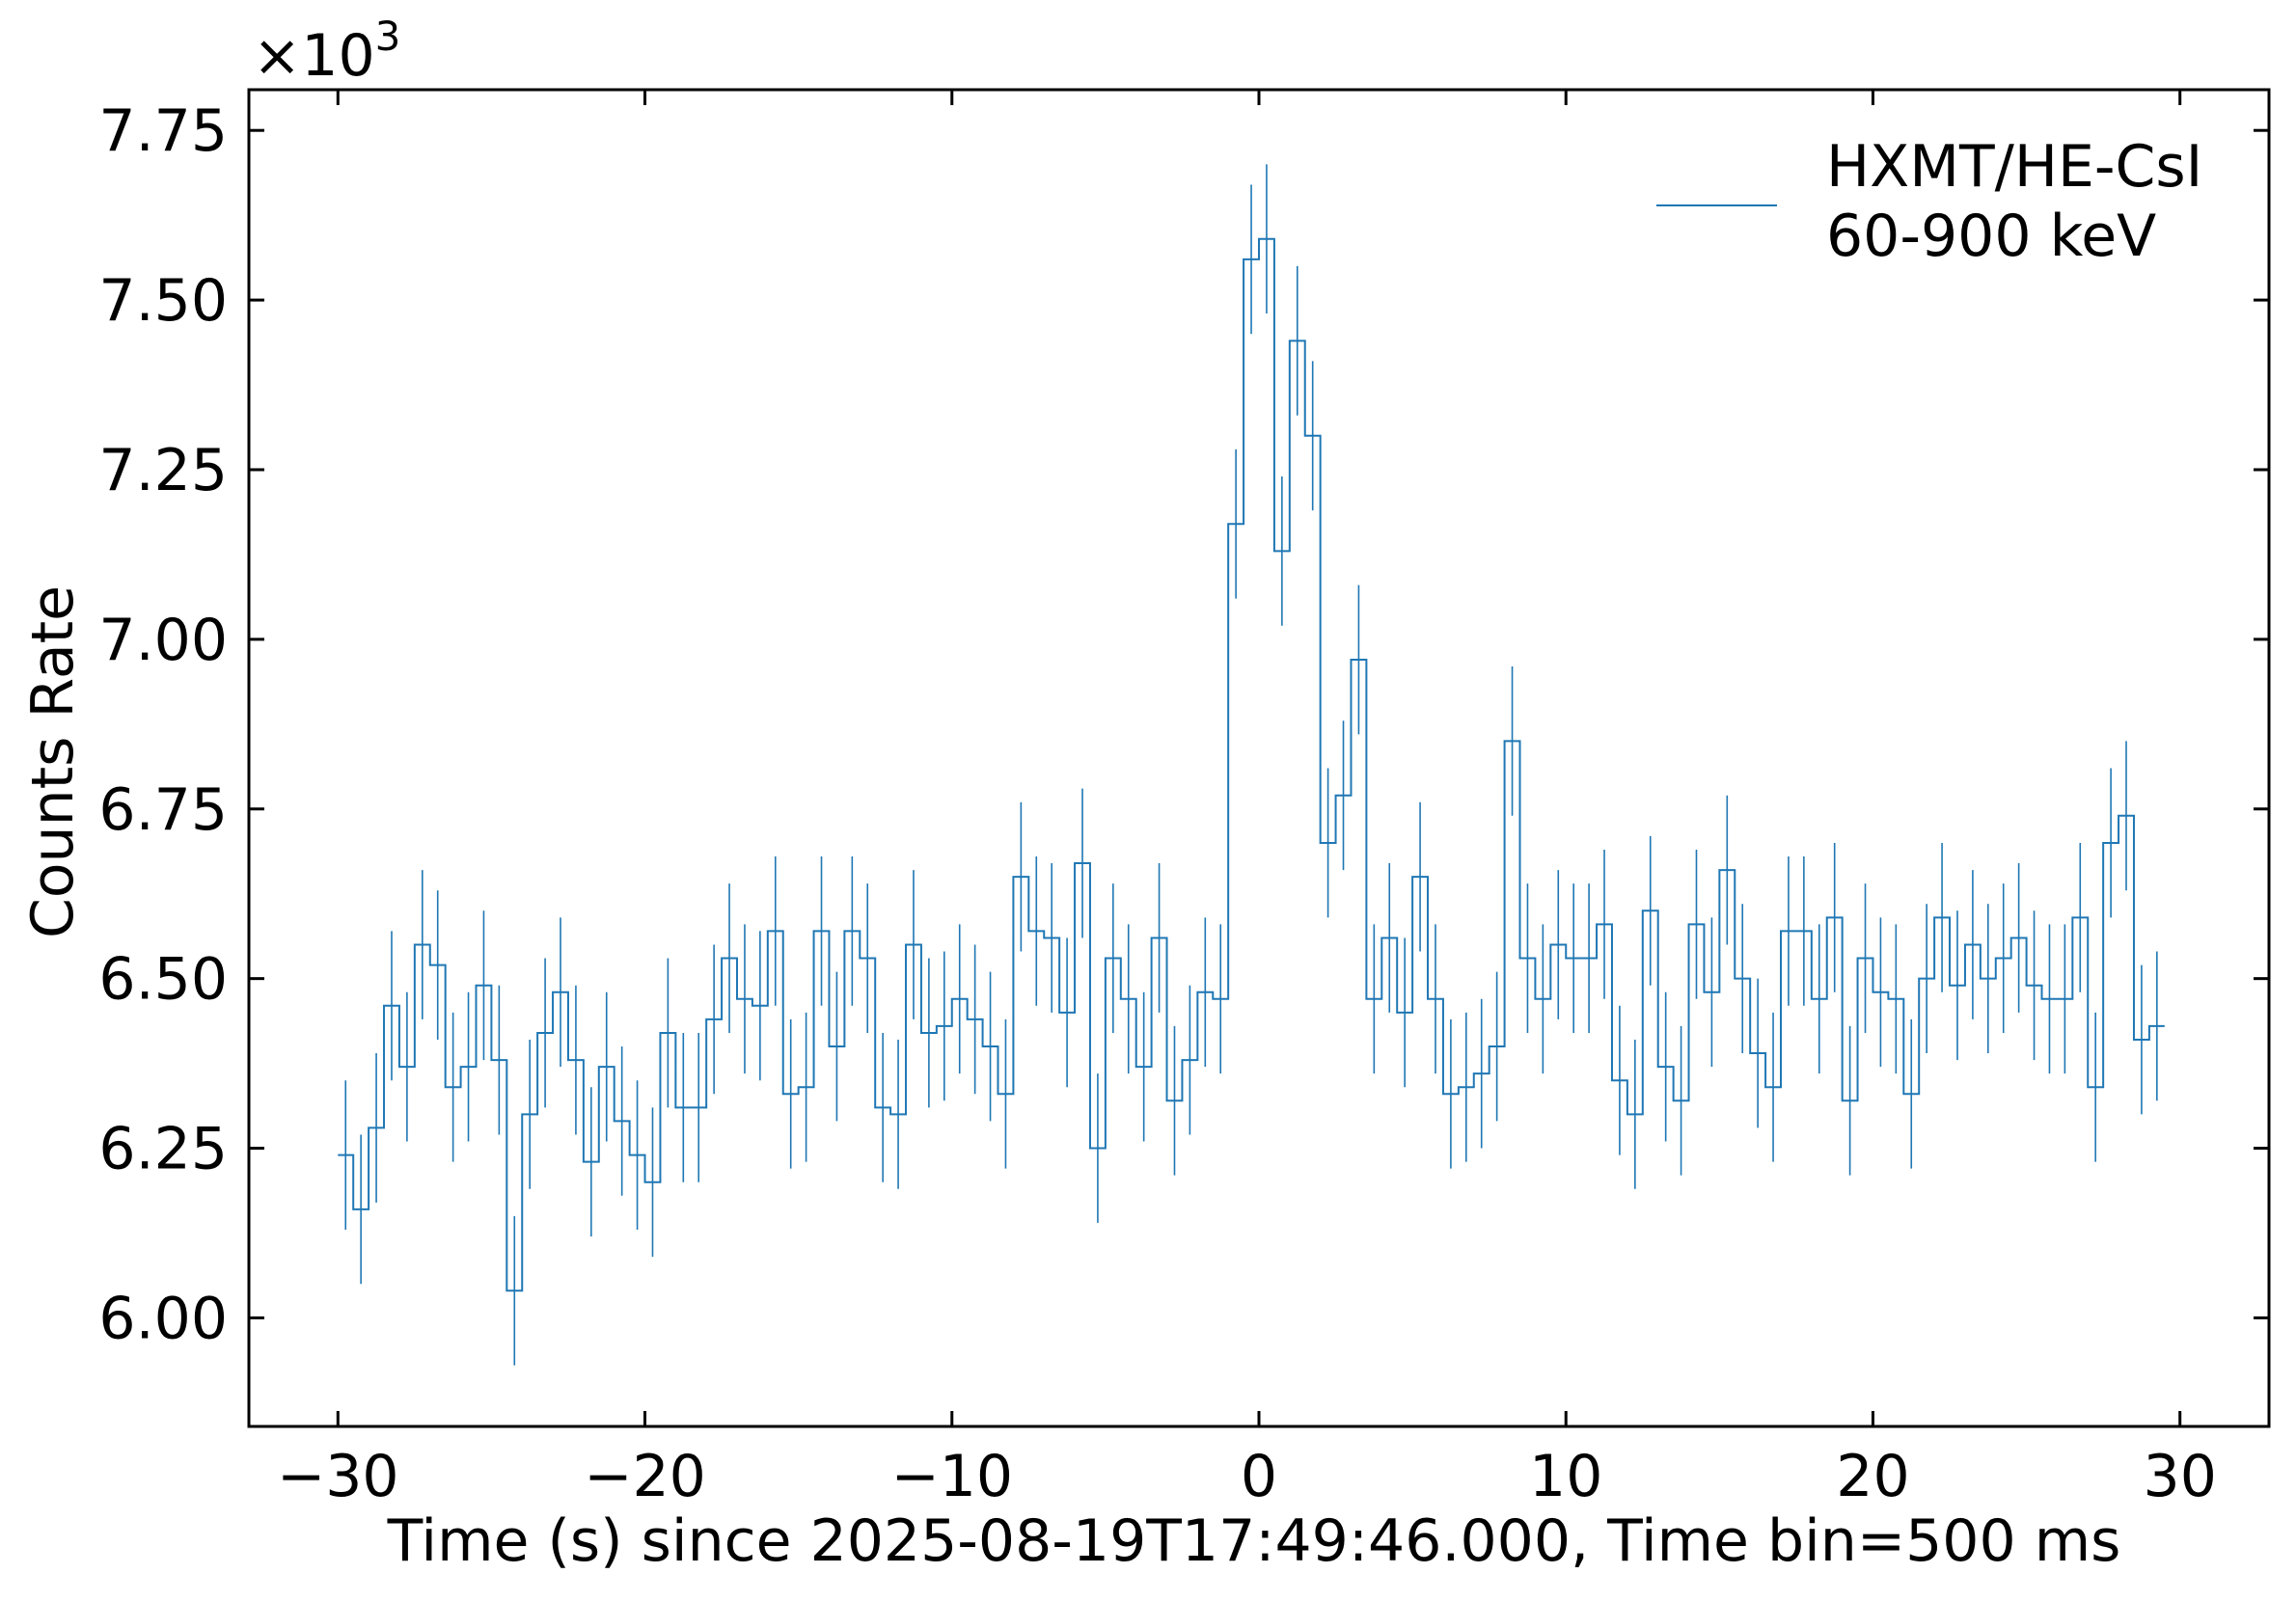 The image size is (2296, 1601). Describe the element at coordinates (163, 1318) in the screenshot. I see `y-tick-label: 6.00` at that location.